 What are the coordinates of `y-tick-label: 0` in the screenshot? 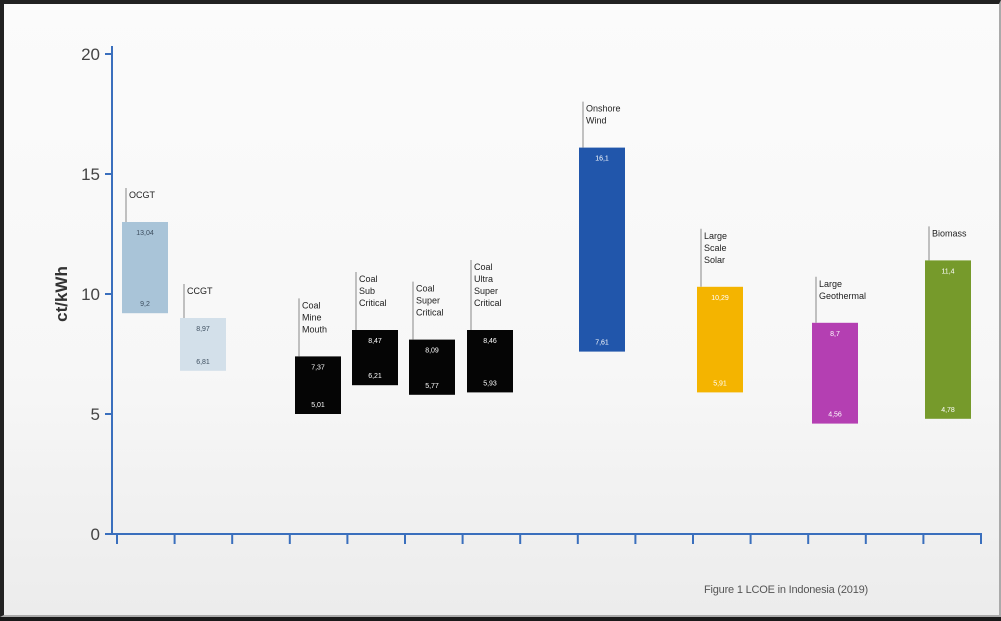 It's located at (95, 534).